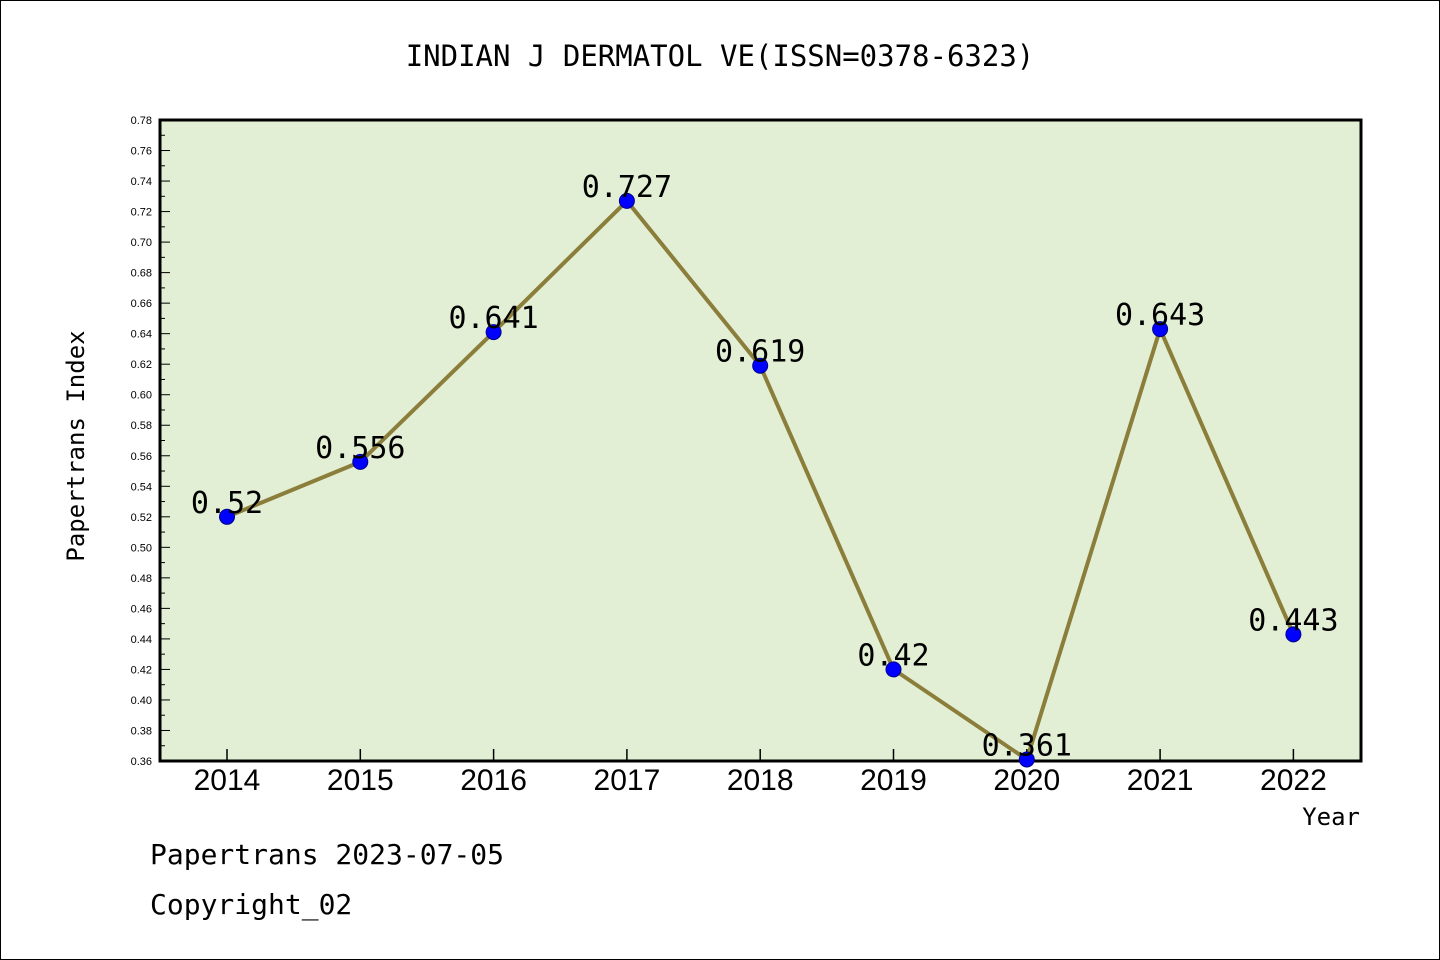  I want to click on x-tick-label: 2019, so click(893, 780).